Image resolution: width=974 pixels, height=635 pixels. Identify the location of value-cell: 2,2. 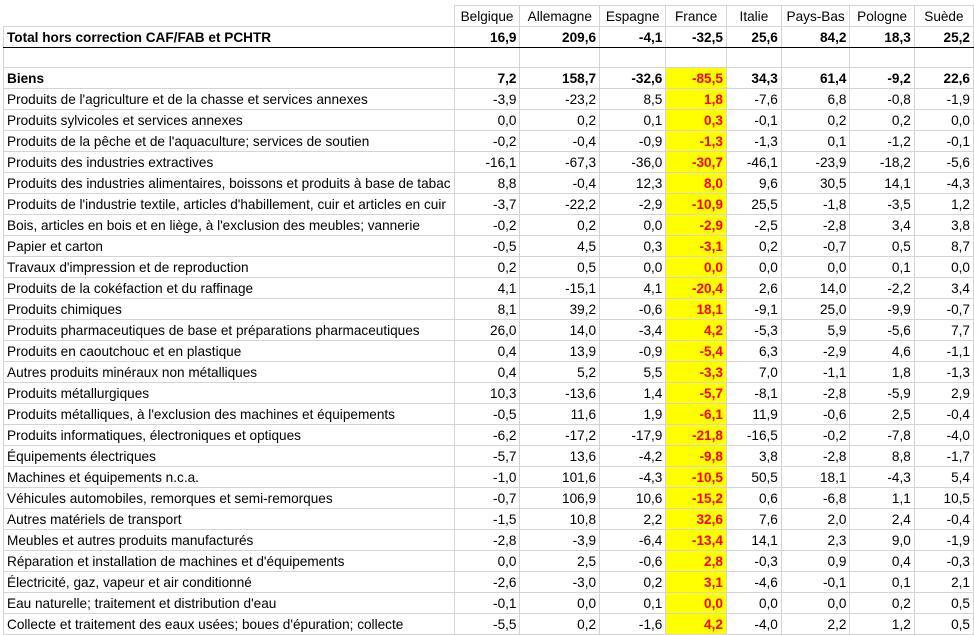
(815, 624).